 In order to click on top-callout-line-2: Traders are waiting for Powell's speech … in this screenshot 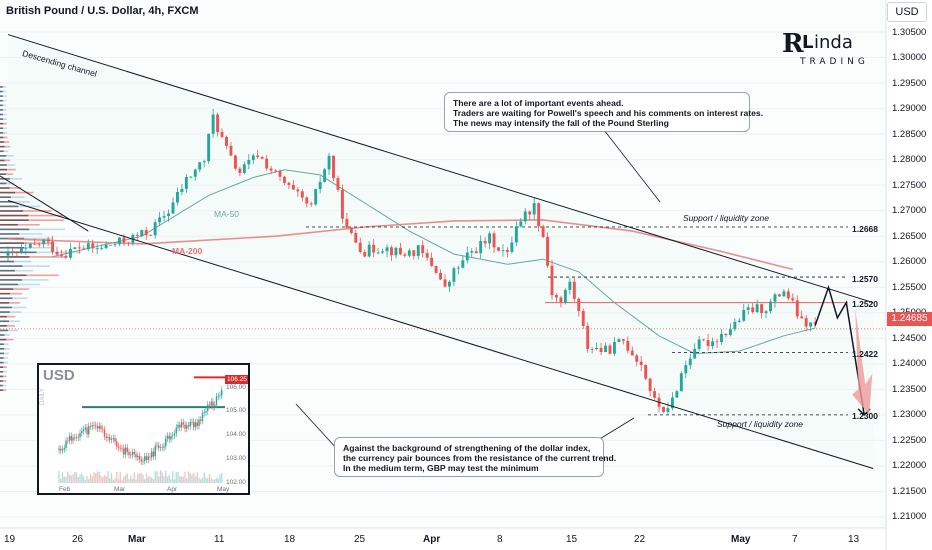, I will do `click(608, 113)`.